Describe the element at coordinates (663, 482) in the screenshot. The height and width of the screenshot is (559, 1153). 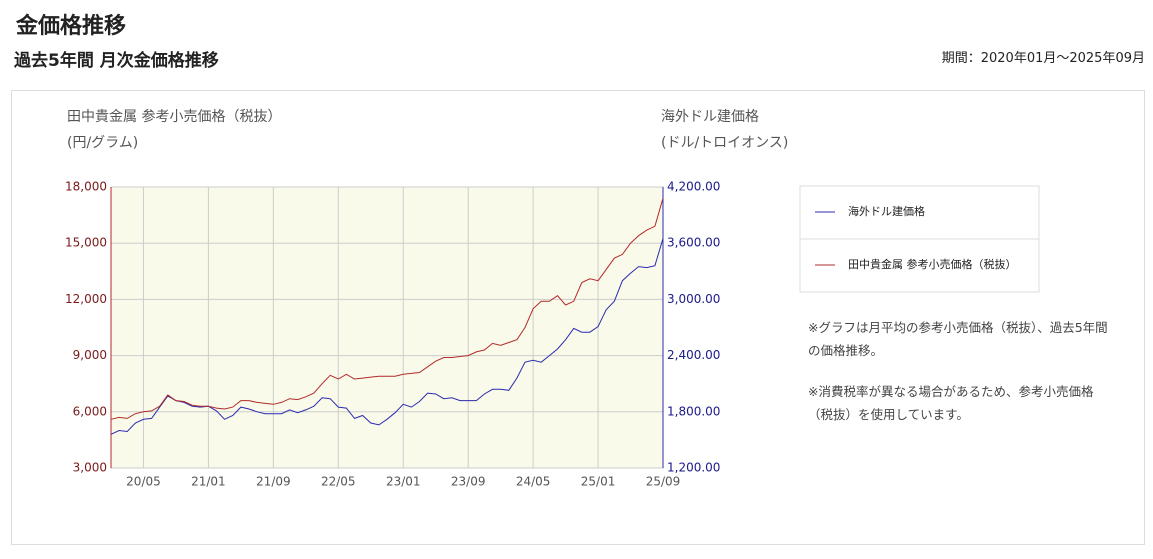
I see `x-tick-label: 25/09` at that location.